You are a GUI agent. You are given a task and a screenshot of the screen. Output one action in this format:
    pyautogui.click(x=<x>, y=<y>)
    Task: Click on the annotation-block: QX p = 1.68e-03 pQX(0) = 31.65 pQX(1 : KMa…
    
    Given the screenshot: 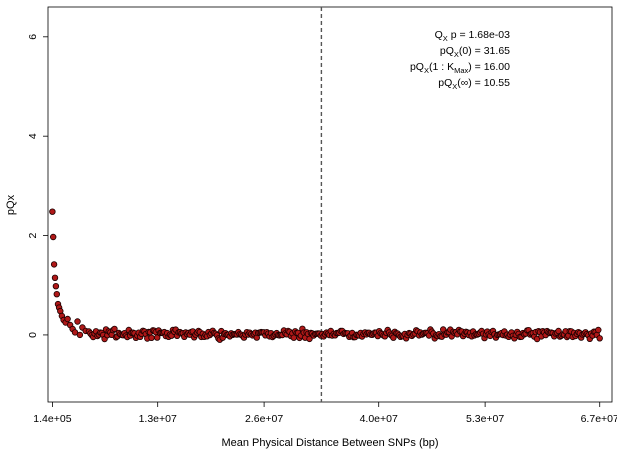 What is the action you would take?
    pyautogui.click(x=460, y=60)
    